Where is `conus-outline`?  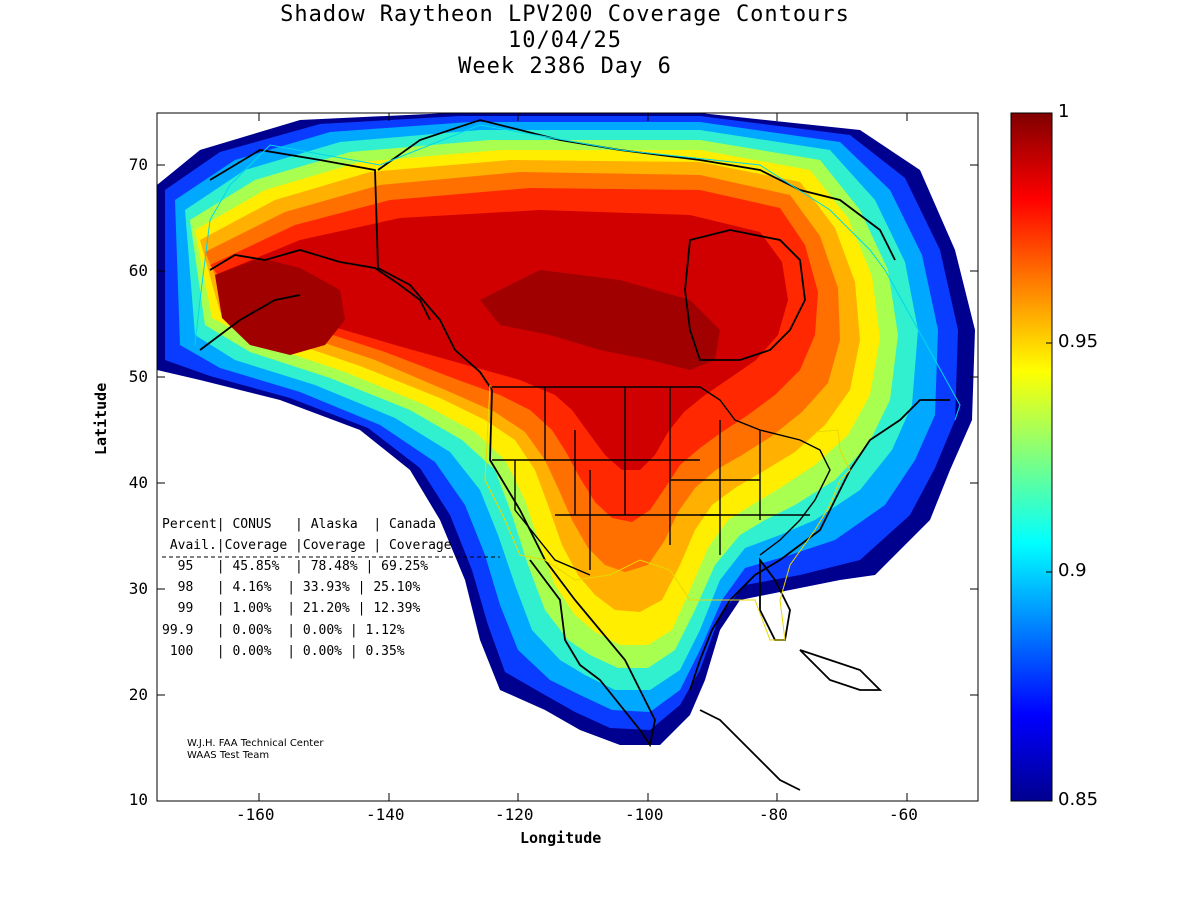
conus-outline is located at coordinates (667, 512).